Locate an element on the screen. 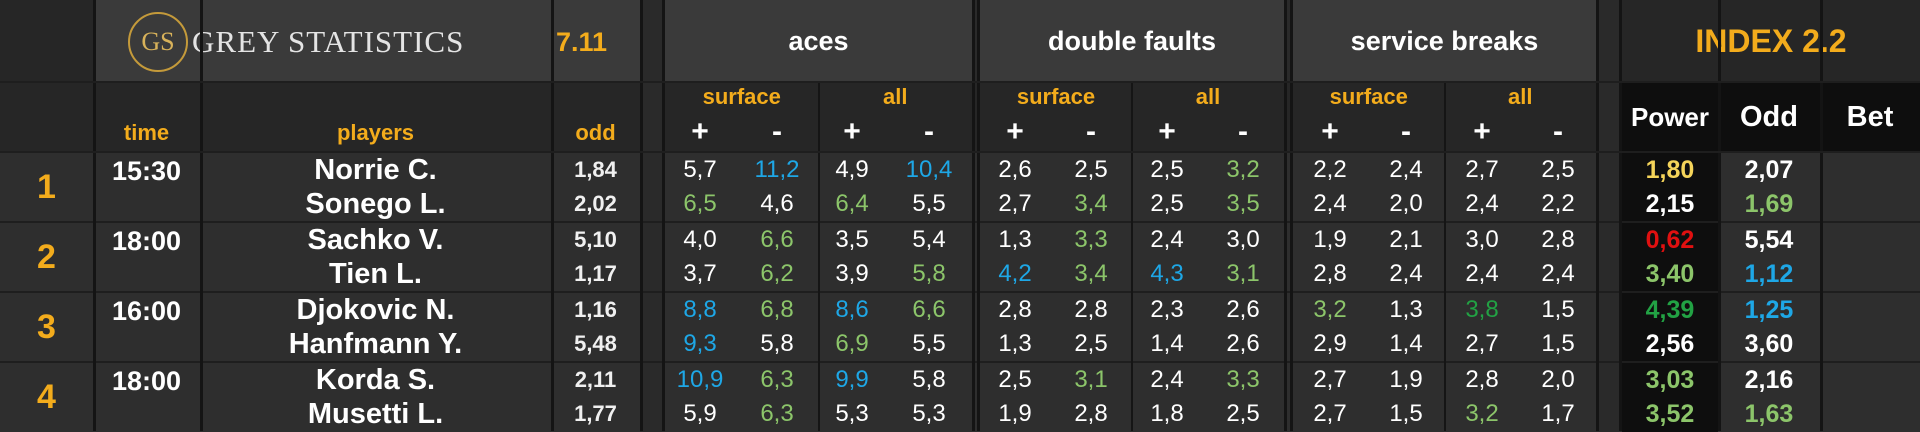  stat-value: 11,2 is located at coordinates (777, 169).